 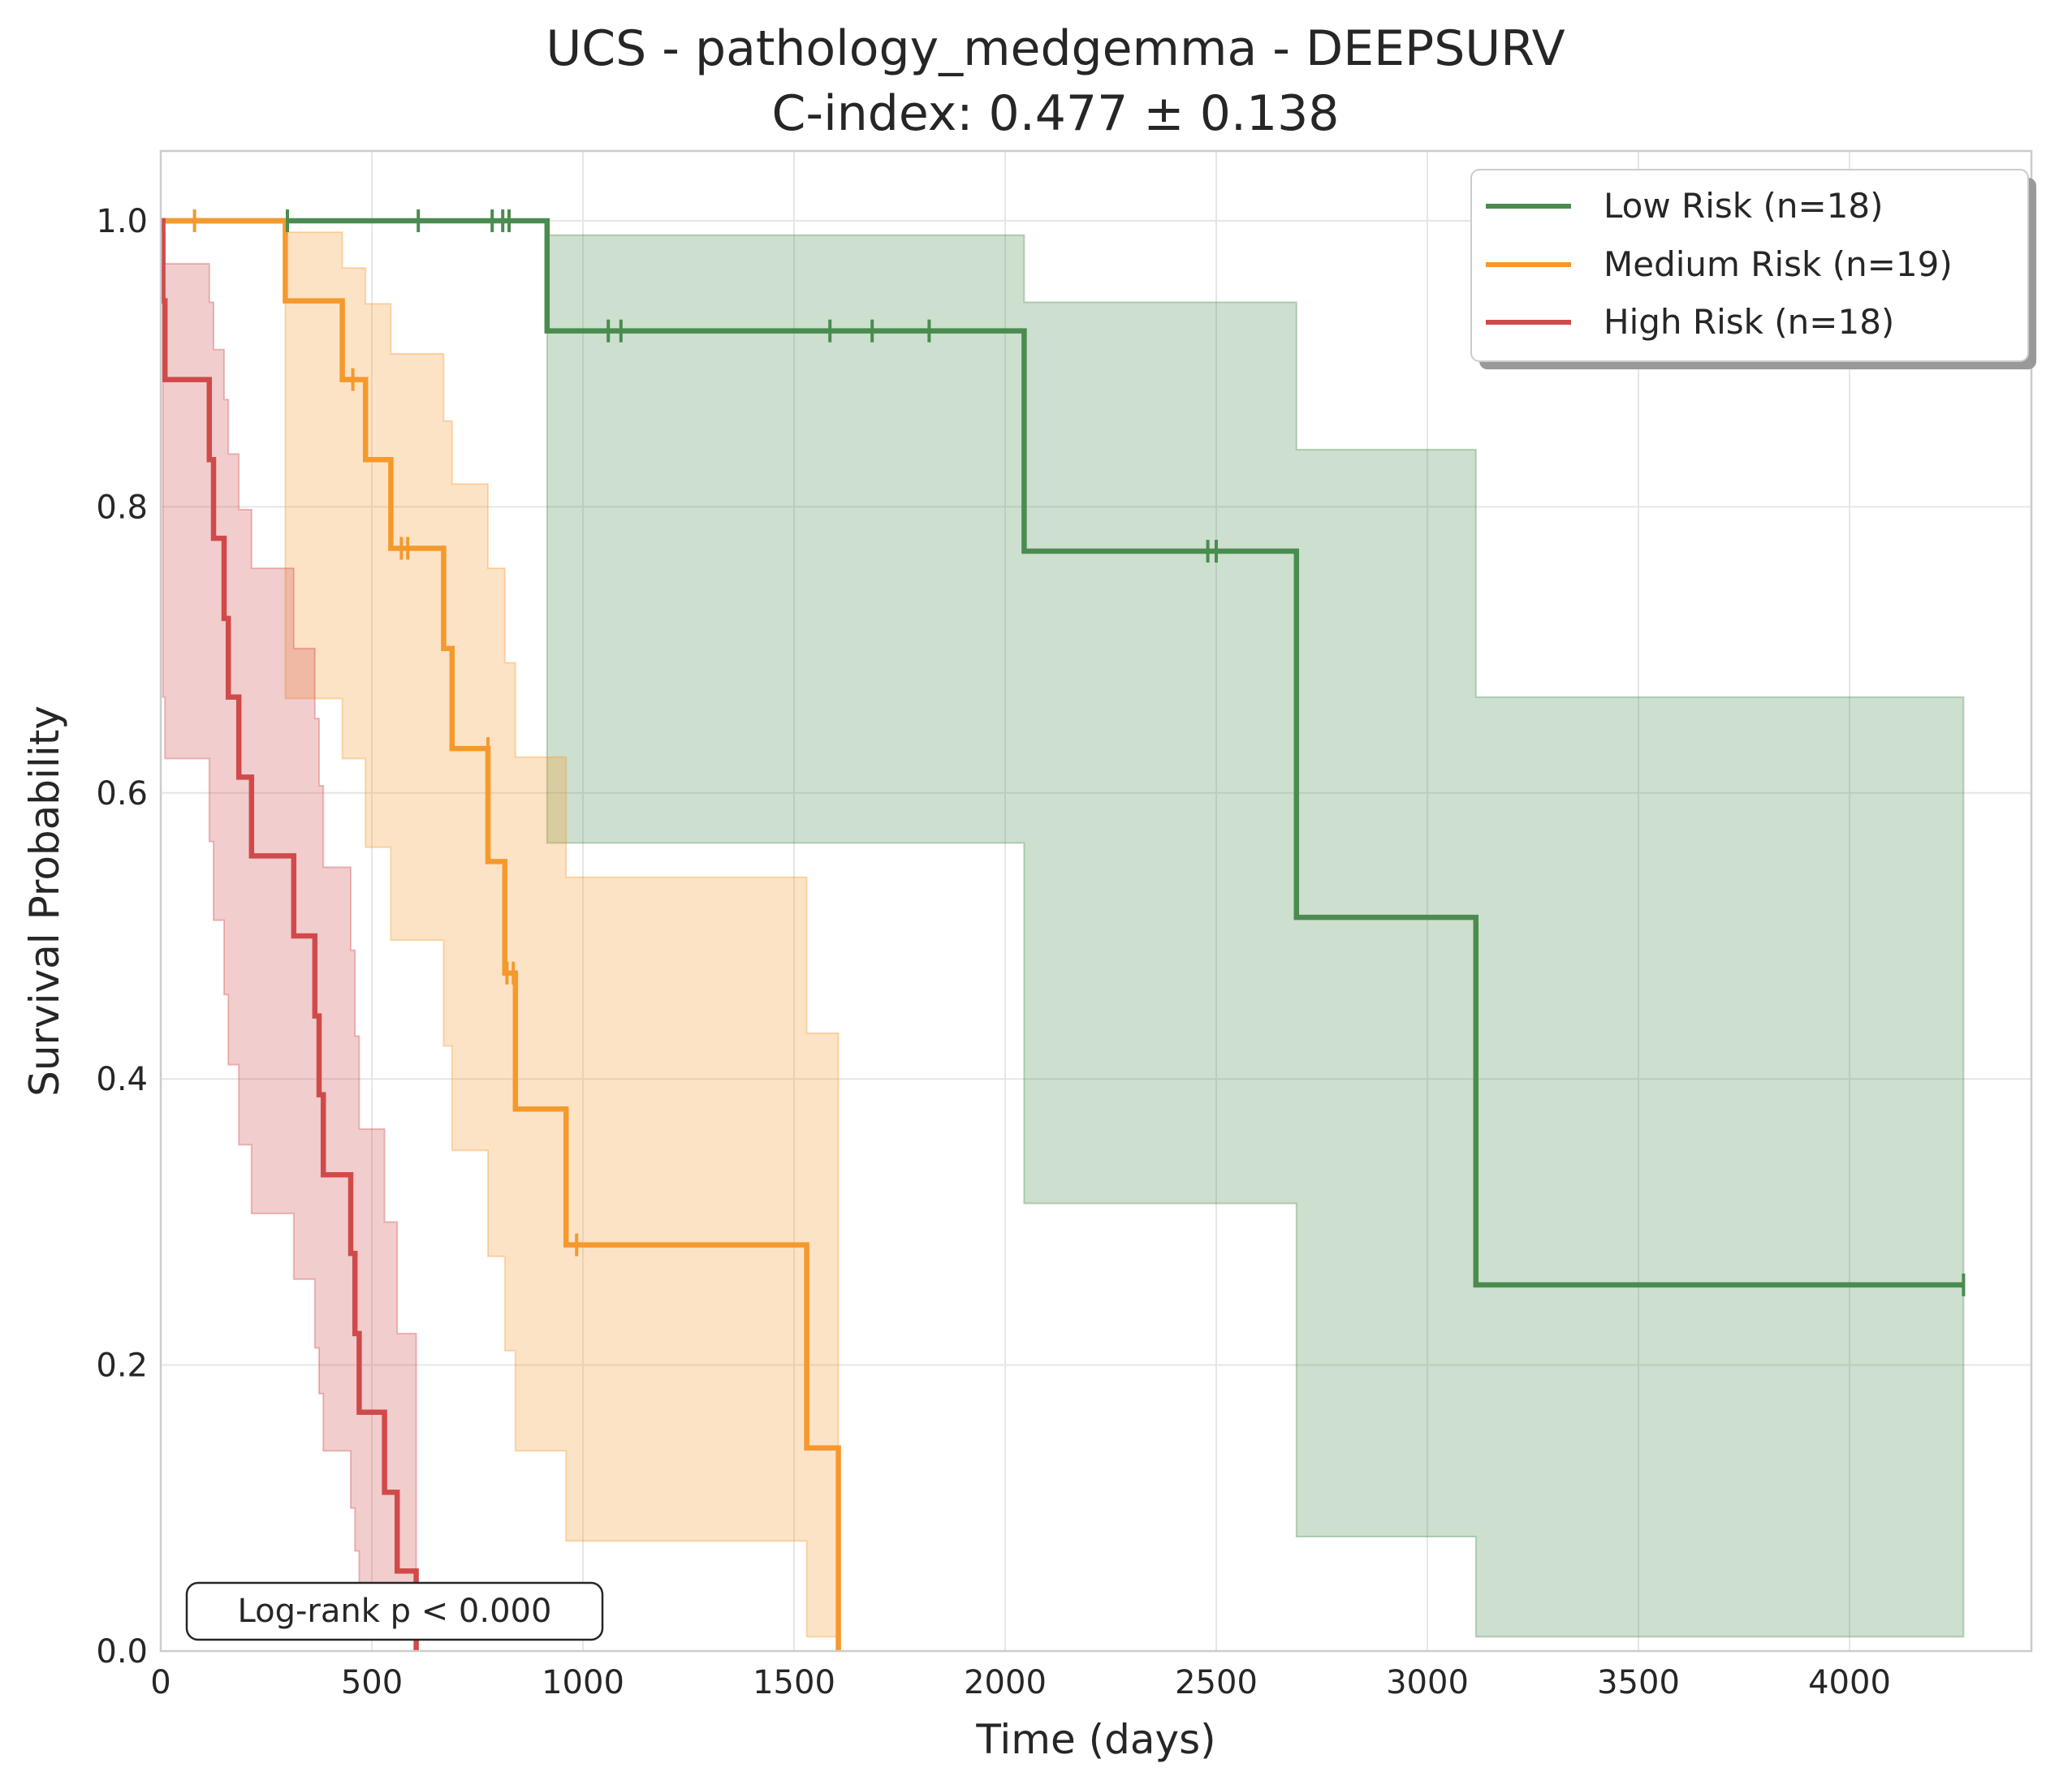 I want to click on chart-subtitle: C-index: 0.477 ± 0.138, so click(x=1056, y=114).